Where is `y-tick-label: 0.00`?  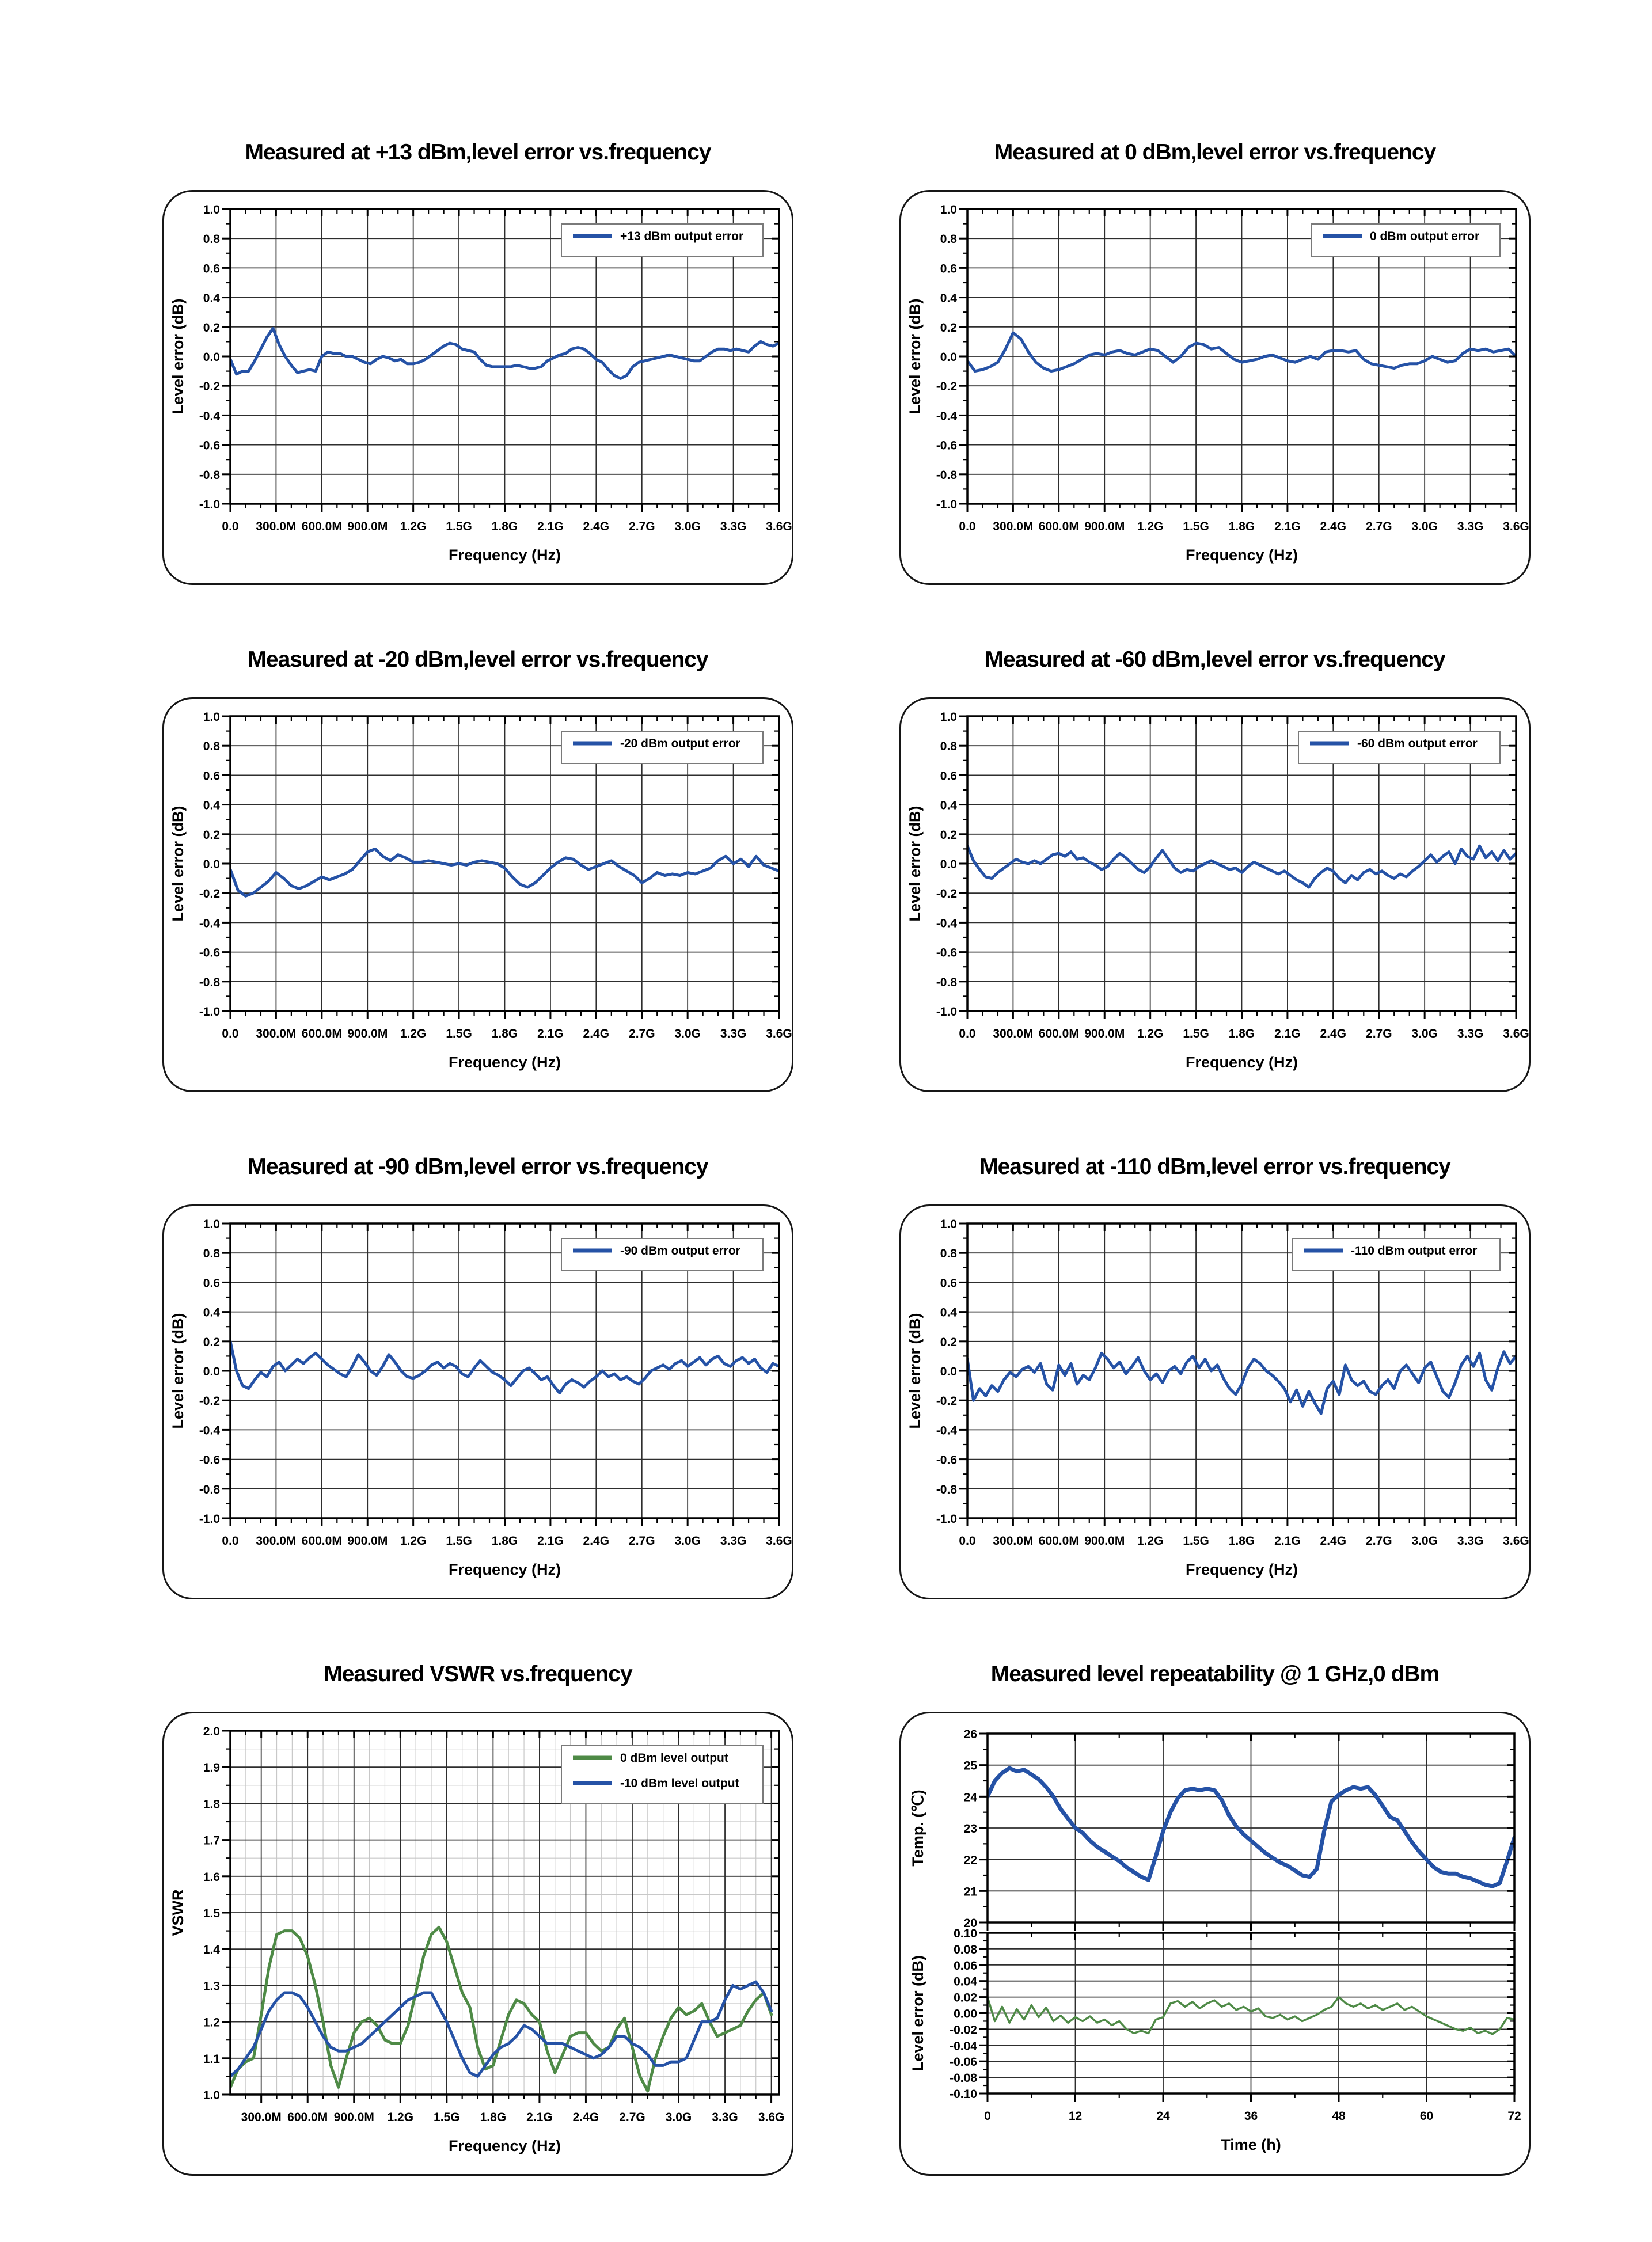
y-tick-label: 0.00 is located at coordinates (965, 2015).